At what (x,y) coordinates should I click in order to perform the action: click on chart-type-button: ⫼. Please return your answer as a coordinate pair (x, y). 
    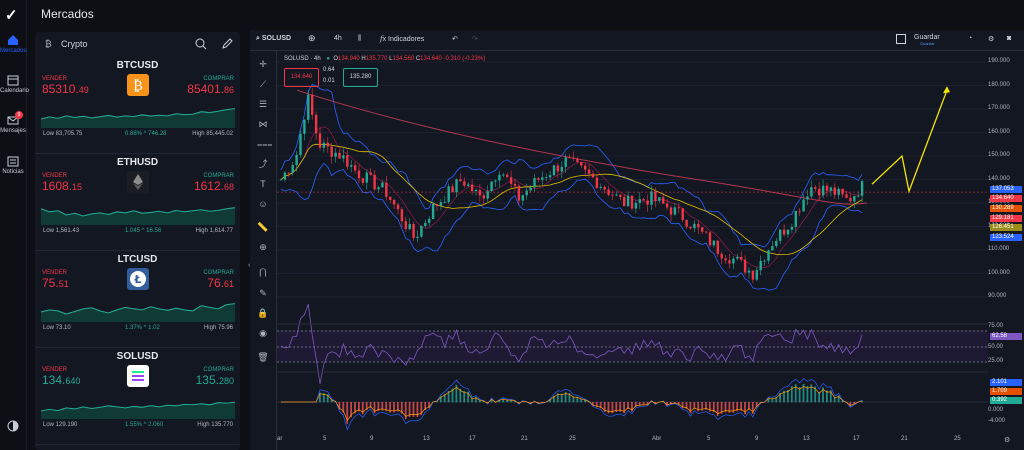
    Looking at the image, I should click on (360, 38).